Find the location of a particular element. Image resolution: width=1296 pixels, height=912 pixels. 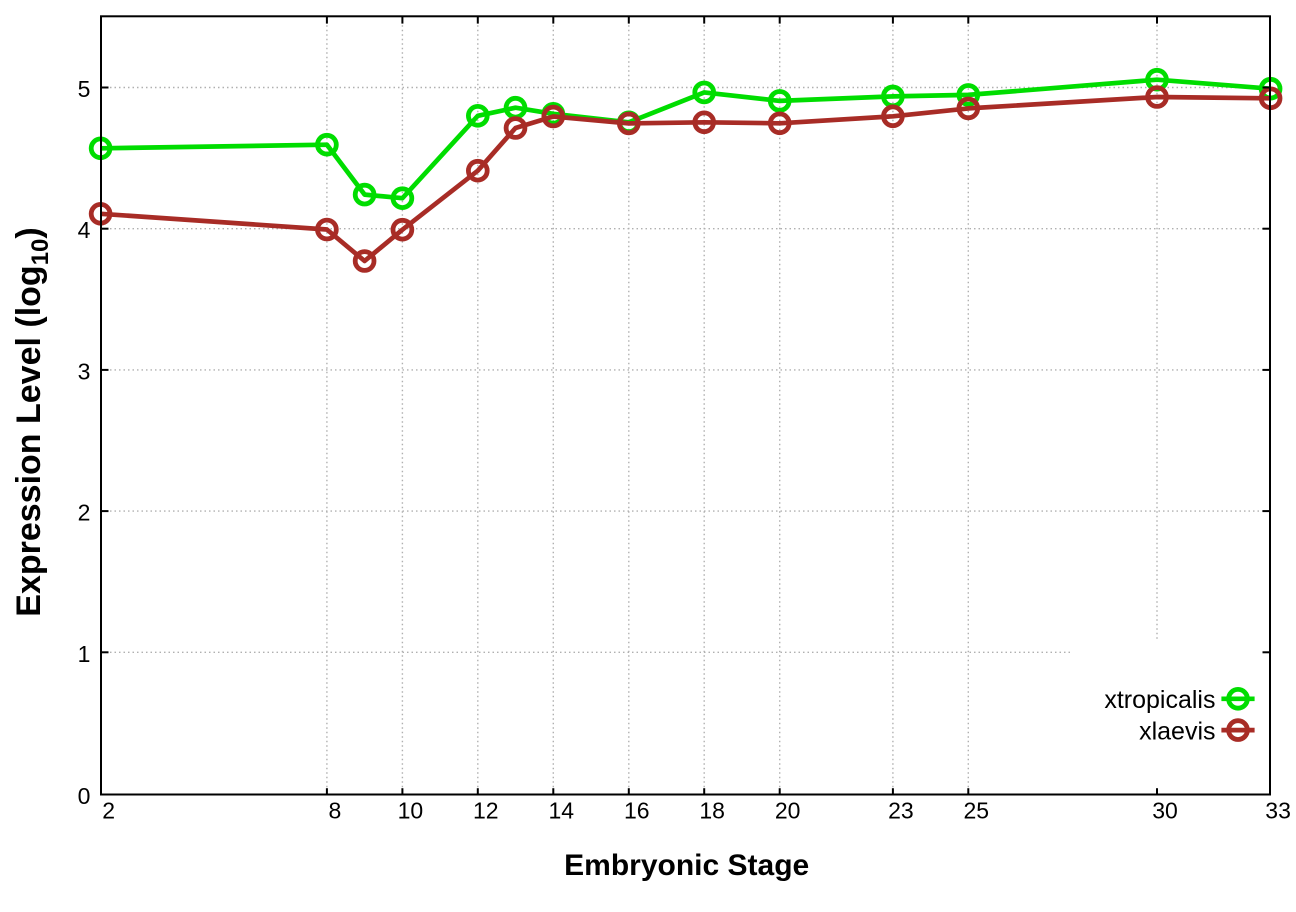

svg-text: 12 is located at coordinates (486, 811).